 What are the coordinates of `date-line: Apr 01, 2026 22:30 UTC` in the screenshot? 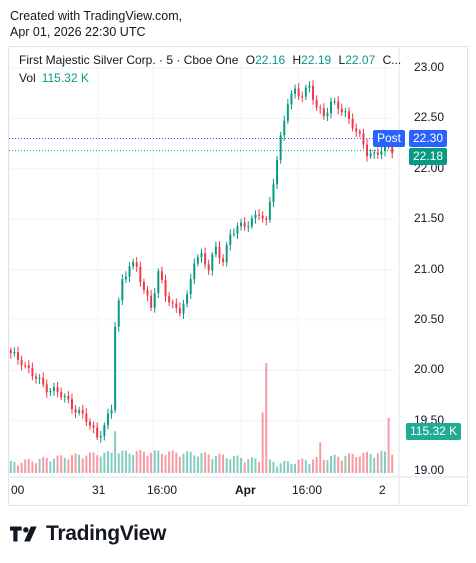 It's located at (78, 32).